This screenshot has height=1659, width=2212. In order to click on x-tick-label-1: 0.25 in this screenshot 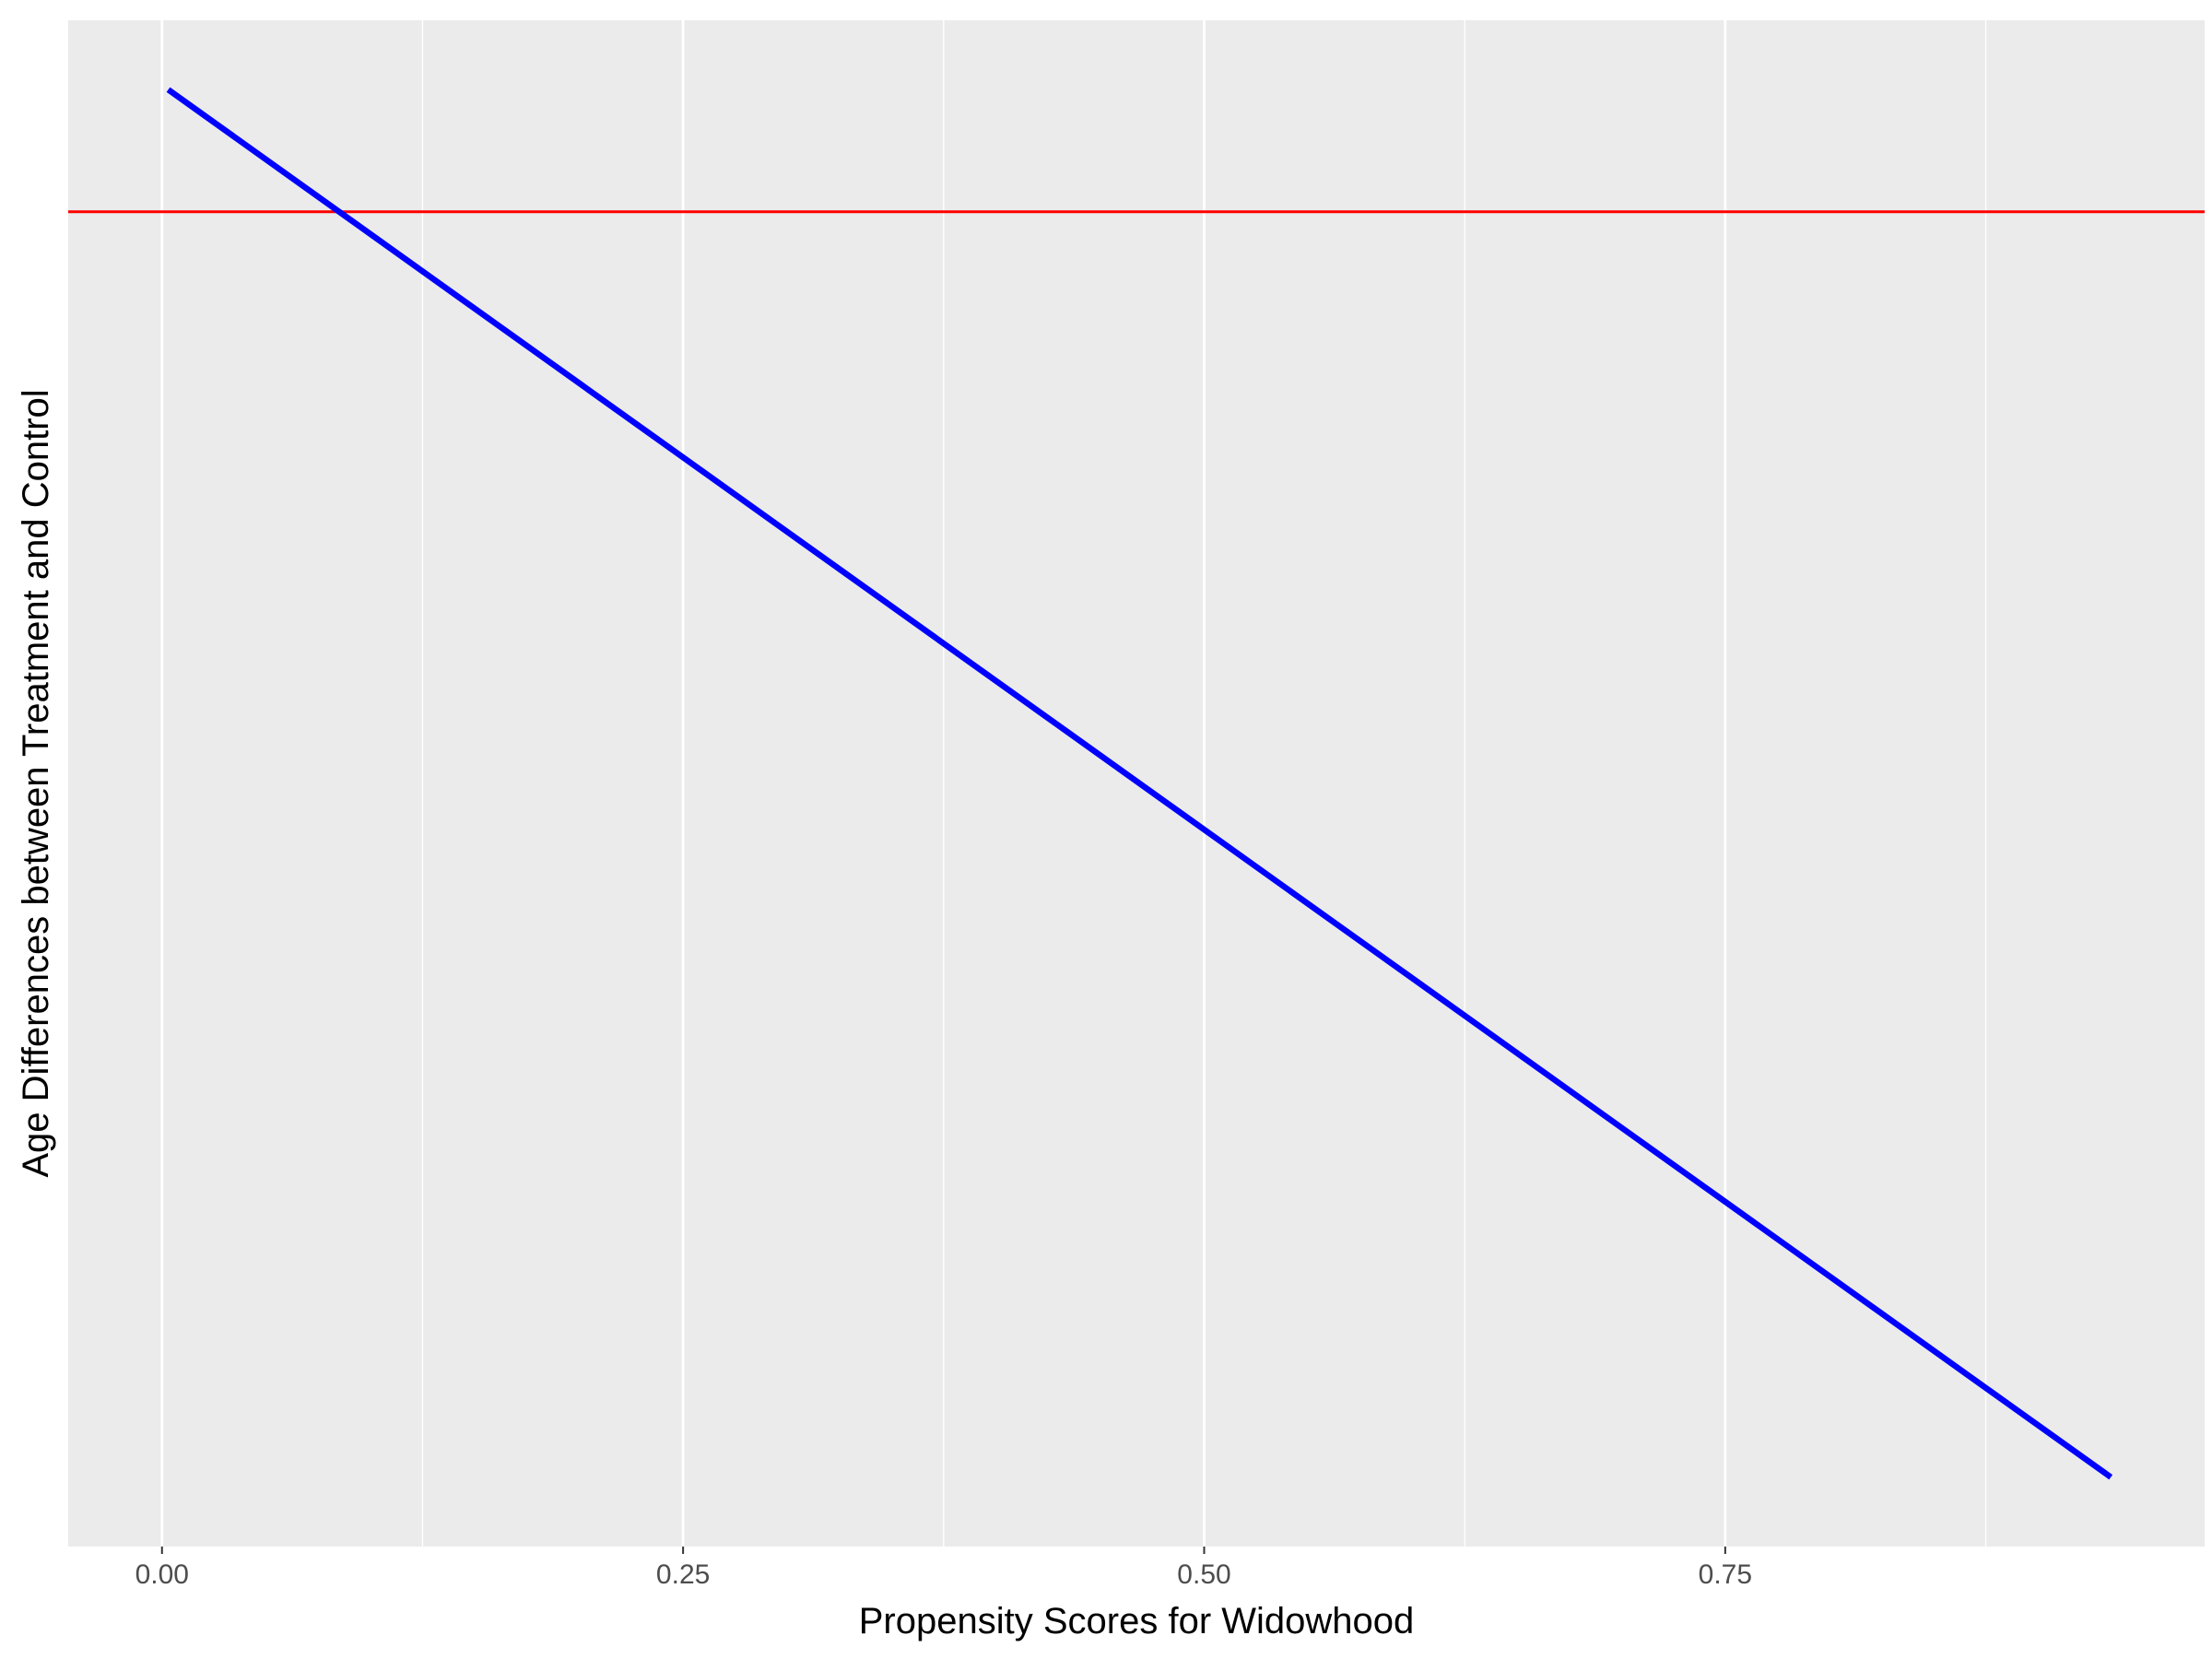, I will do `click(683, 1574)`.